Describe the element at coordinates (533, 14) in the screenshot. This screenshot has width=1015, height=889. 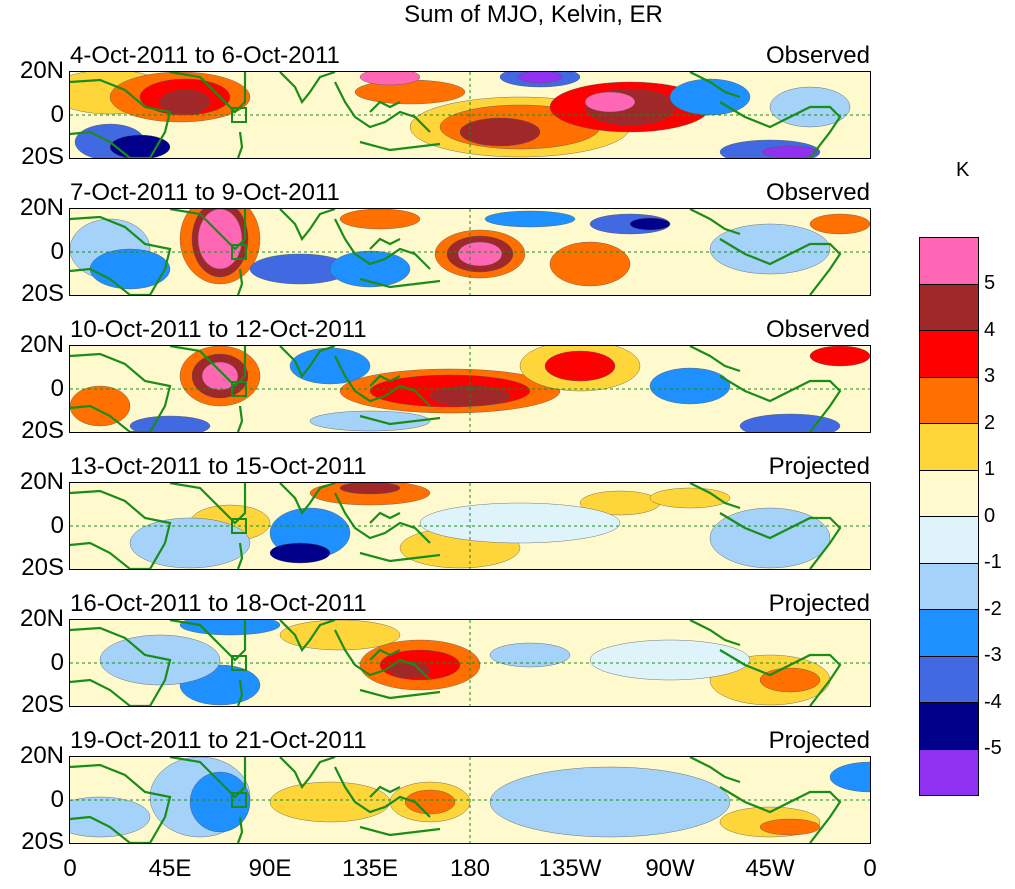
I see `main-title: Sum of MJO, Kelvin, ER` at that location.